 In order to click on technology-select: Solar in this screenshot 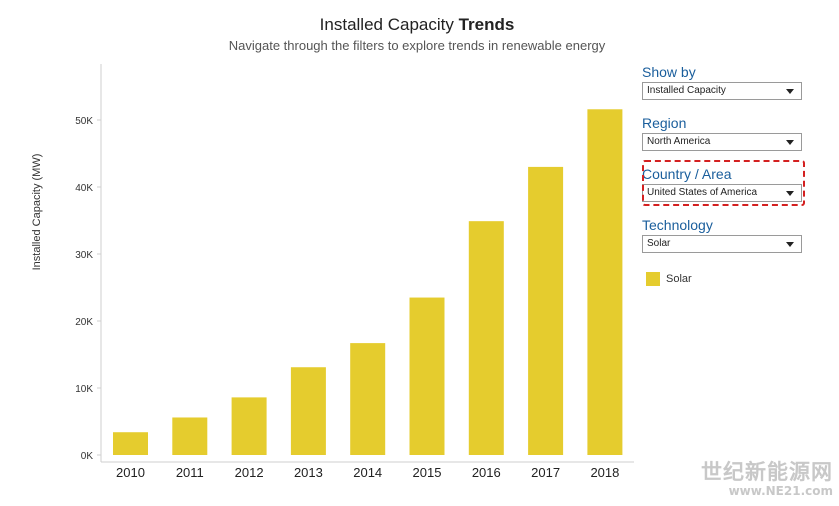, I will do `click(722, 244)`.